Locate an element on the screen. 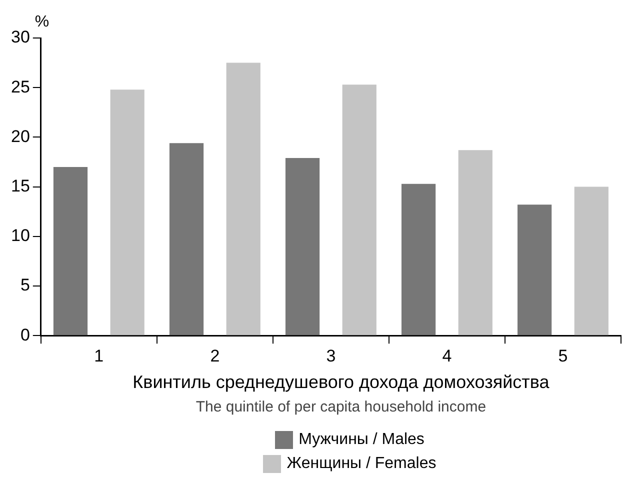 The width and height of the screenshot is (639, 504). y-tick-label: 20 is located at coordinates (20, 136).